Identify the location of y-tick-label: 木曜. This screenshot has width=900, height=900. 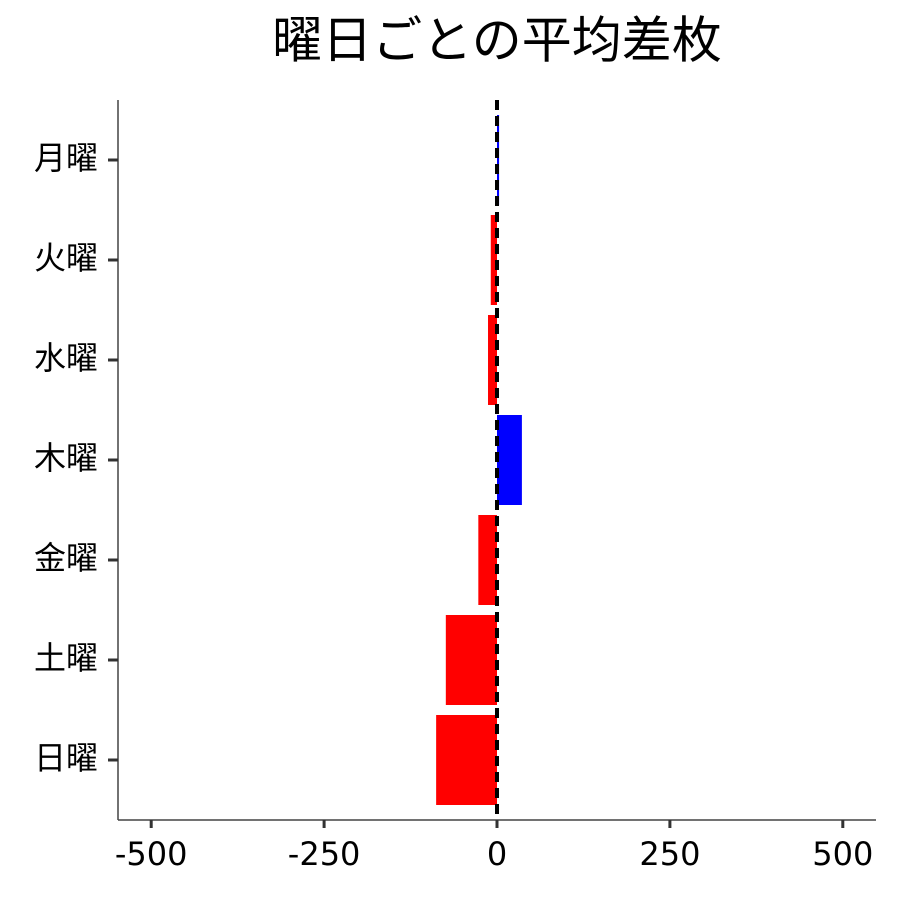
(66, 458).